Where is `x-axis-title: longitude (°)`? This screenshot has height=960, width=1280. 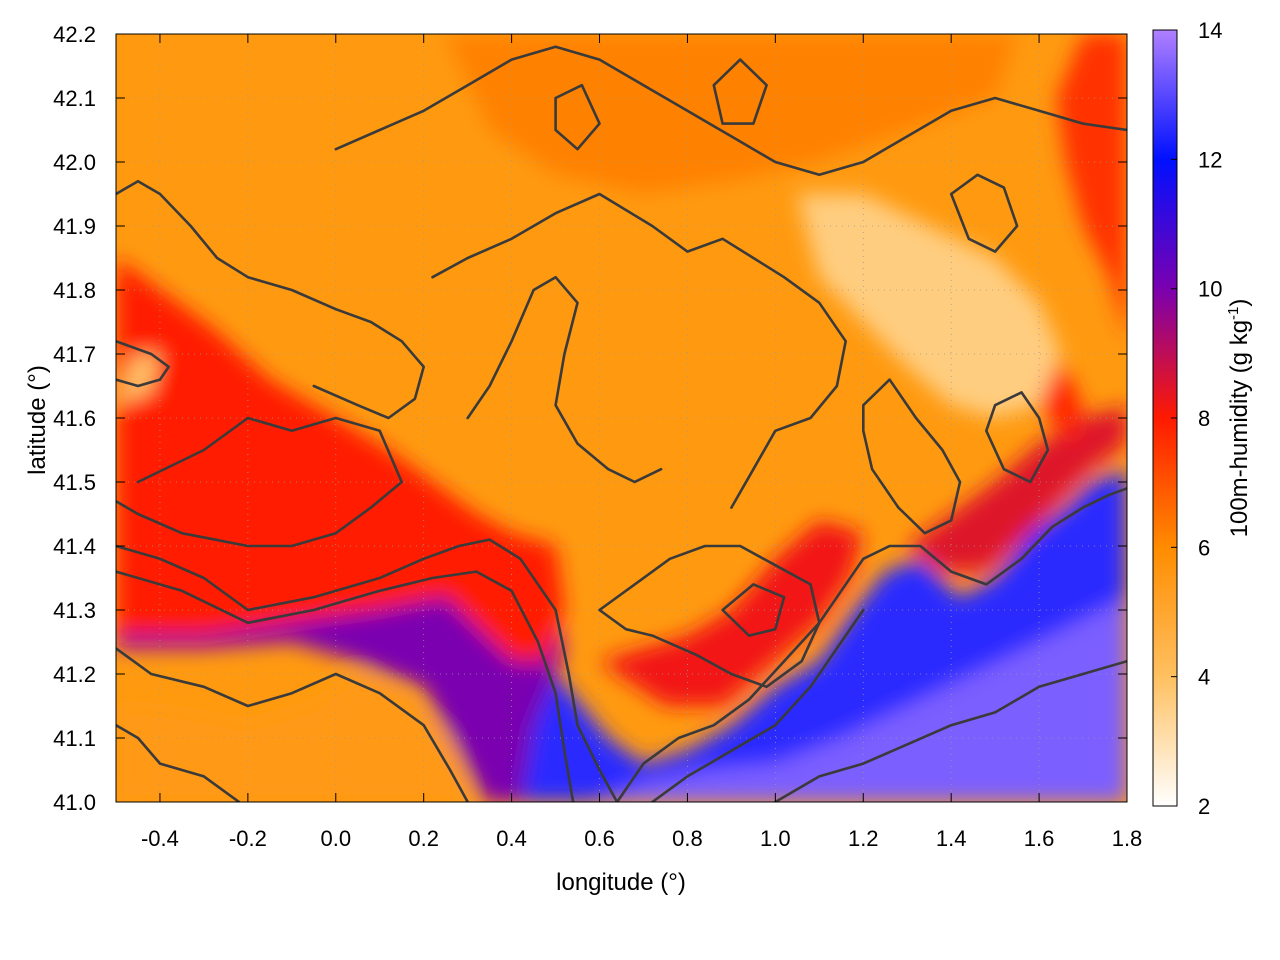 x-axis-title: longitude (°) is located at coordinates (621, 882).